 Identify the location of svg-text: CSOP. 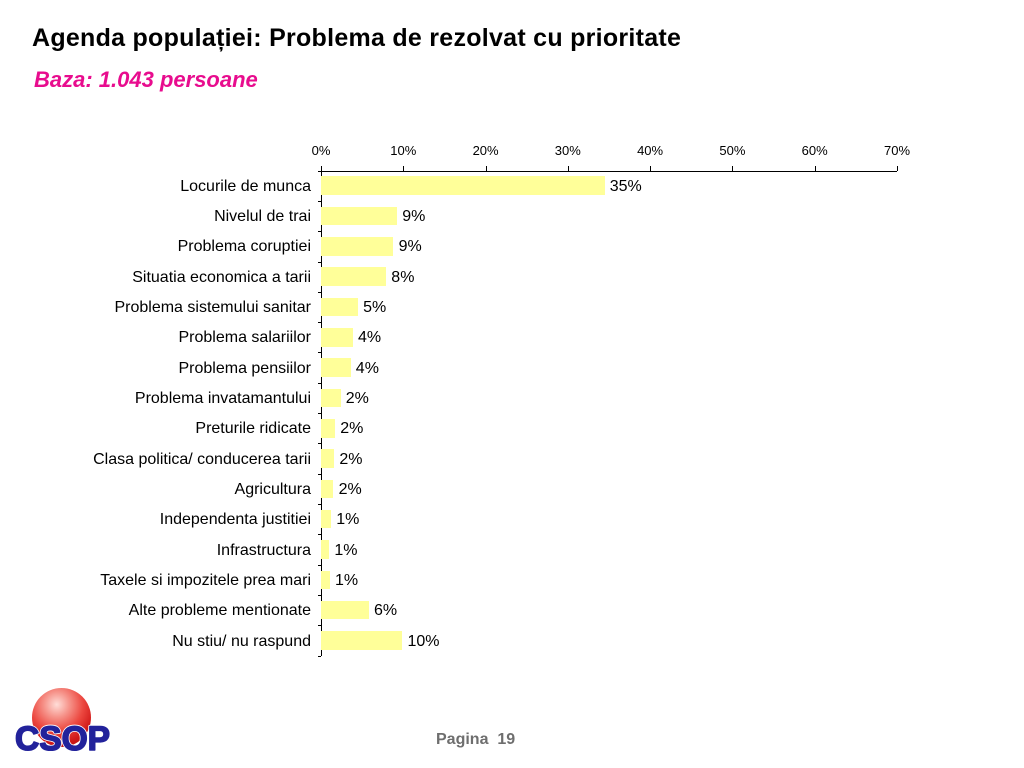
(62, 739).